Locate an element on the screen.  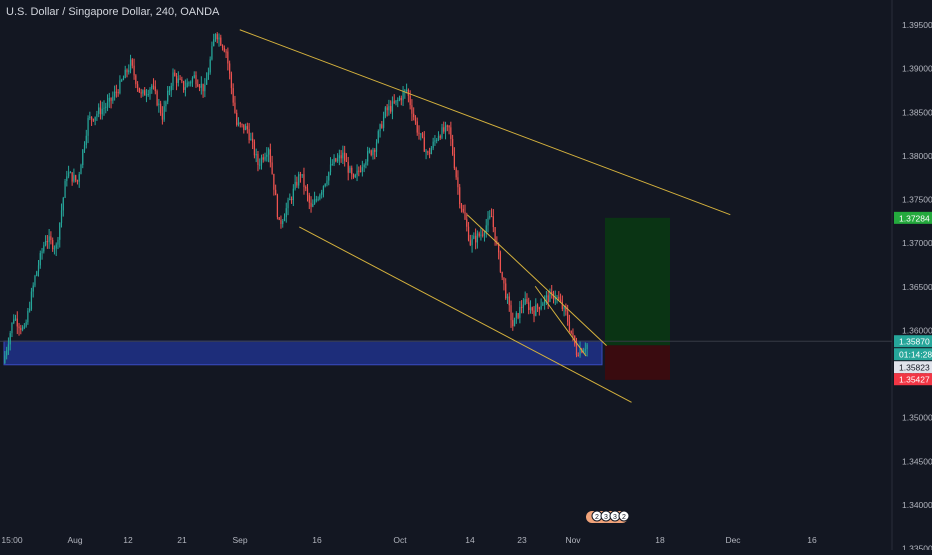
time-axis: 15:00 Aug 12 21 Sep 16 Oct 14 23 Nov 18 Dec 16 is located at coordinates (409, 540).